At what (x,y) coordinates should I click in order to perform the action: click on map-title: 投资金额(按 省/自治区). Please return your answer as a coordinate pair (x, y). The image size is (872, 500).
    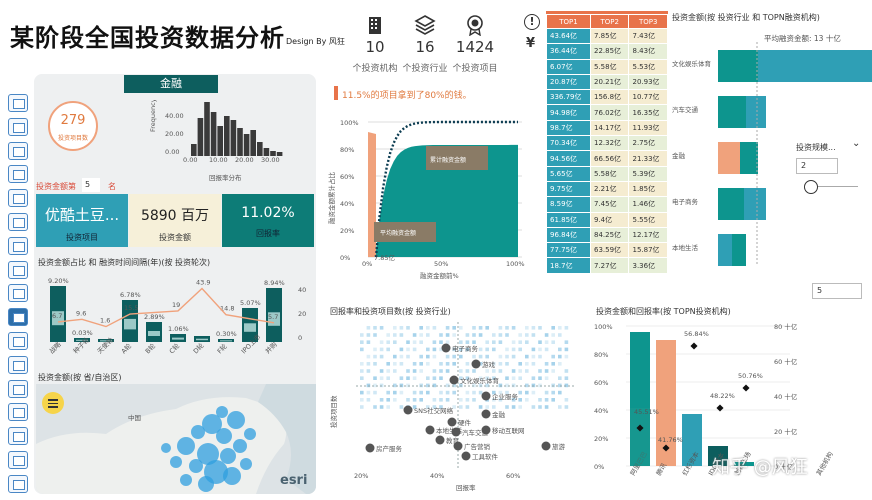
    Looking at the image, I should click on (80, 377).